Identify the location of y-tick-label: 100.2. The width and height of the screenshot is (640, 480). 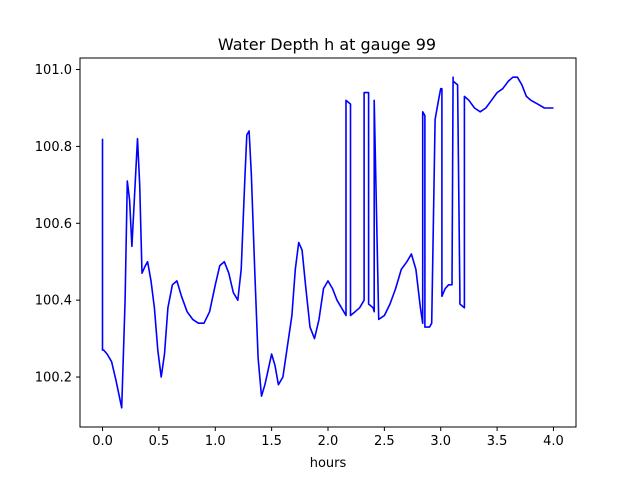
(53, 378).